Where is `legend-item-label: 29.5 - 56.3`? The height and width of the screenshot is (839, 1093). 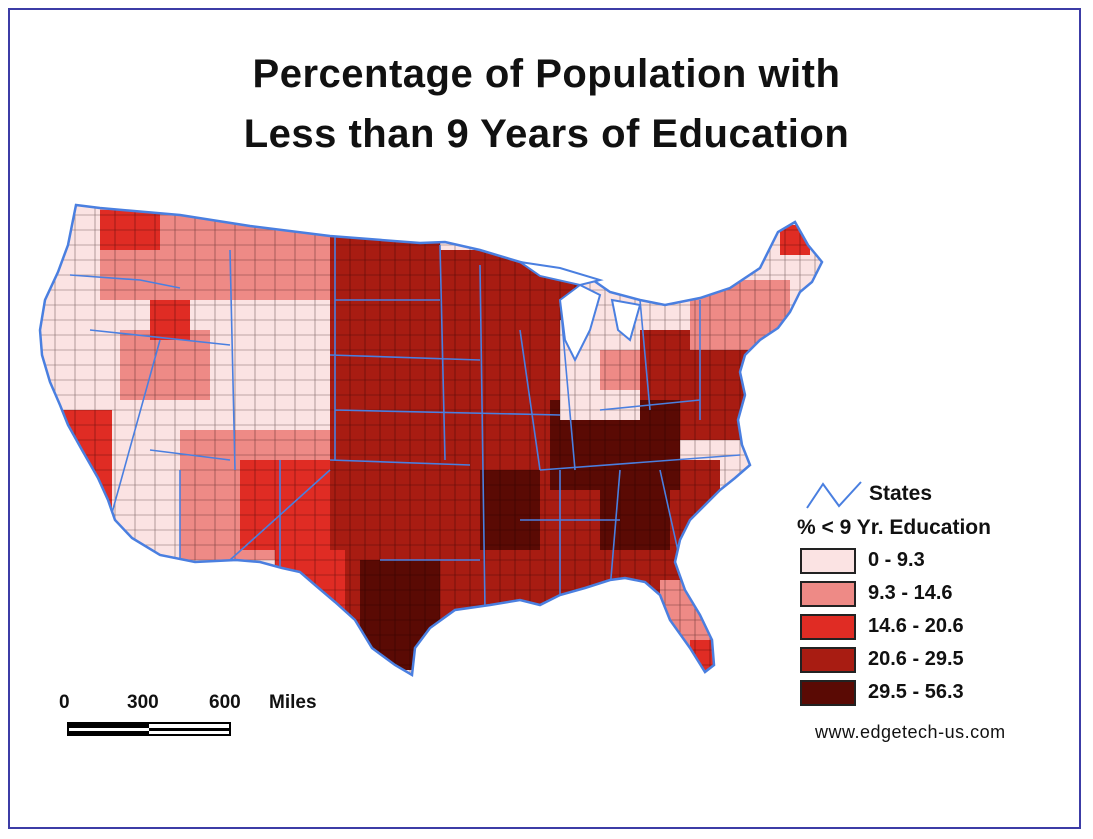
legend-item-label: 29.5 - 56.3 is located at coordinates (916, 692).